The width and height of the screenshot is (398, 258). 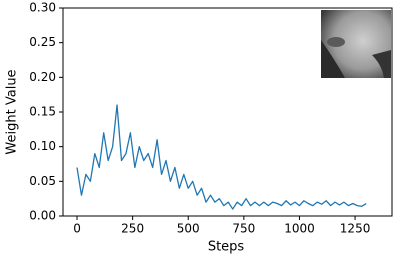 I want to click on y-tick-label: 0.15, so click(x=42, y=112).